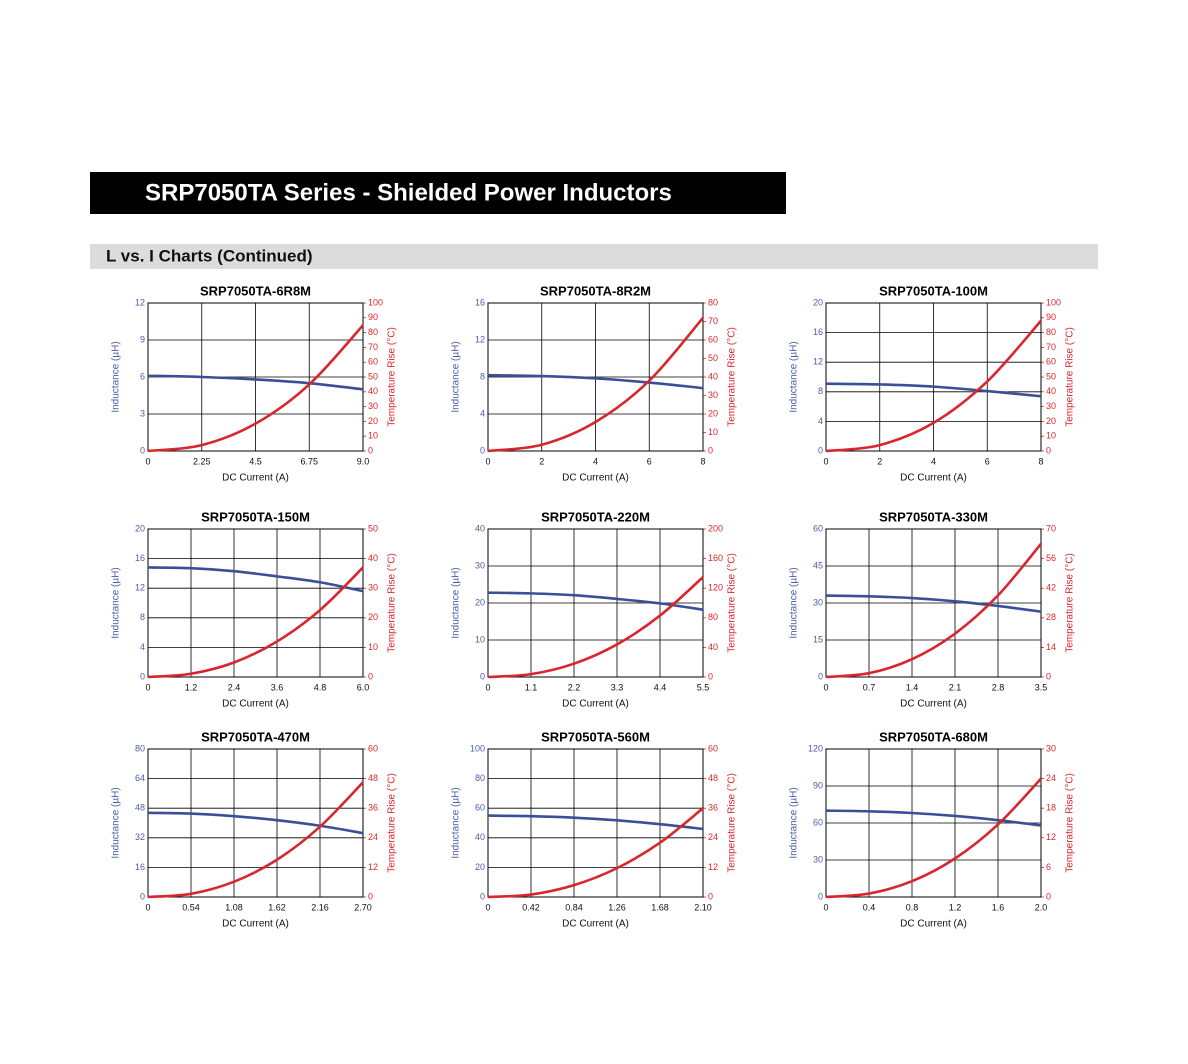 The image size is (1188, 1064). Describe the element at coordinates (373, 376) in the screenshot. I see `y2-tick-label: 50` at that location.